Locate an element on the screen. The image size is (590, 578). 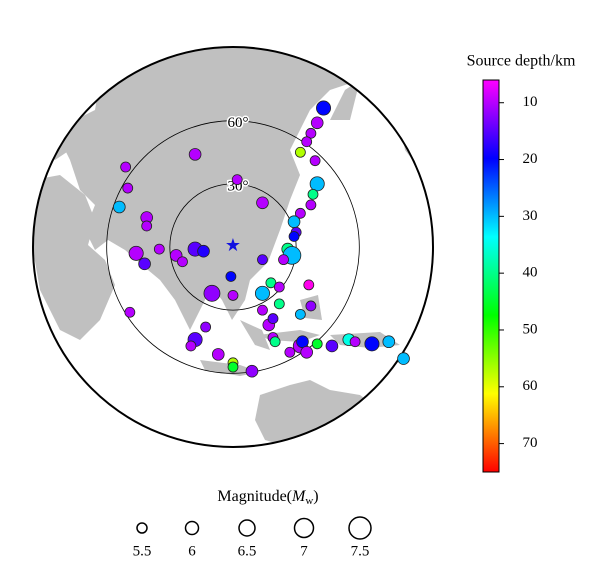
colorbar-tick-label: 40 is located at coordinates (530, 273).